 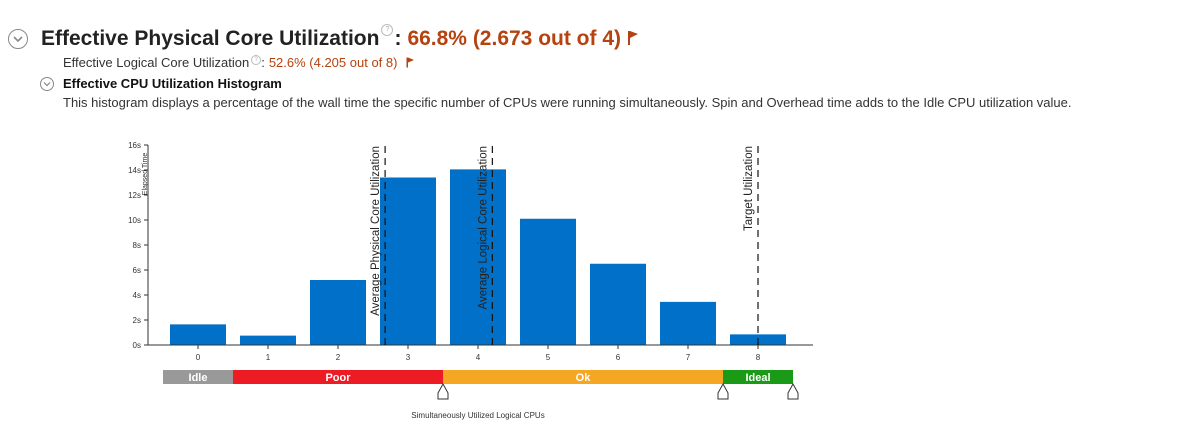 I want to click on zone-ok, so click(x=583, y=377).